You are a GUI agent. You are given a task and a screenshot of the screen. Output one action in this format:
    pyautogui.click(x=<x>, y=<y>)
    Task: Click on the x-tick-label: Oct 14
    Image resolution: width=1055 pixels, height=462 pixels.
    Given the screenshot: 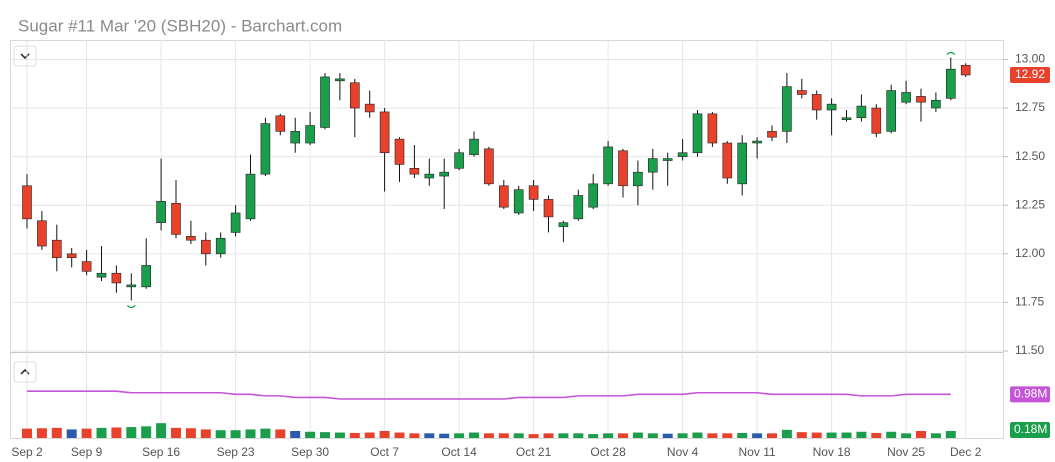 What is the action you would take?
    pyautogui.click(x=459, y=452)
    